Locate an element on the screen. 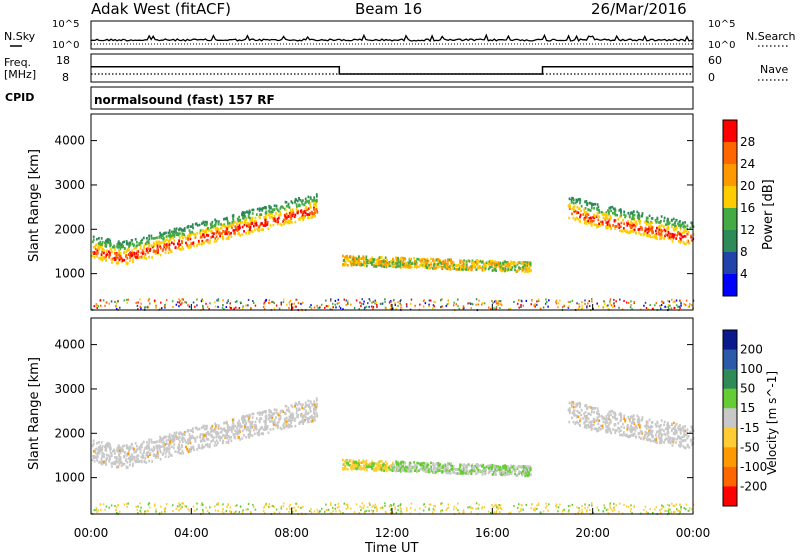 The height and width of the screenshot is (554, 800). station-title: Adak West (fitACF) is located at coordinates (161, 9).